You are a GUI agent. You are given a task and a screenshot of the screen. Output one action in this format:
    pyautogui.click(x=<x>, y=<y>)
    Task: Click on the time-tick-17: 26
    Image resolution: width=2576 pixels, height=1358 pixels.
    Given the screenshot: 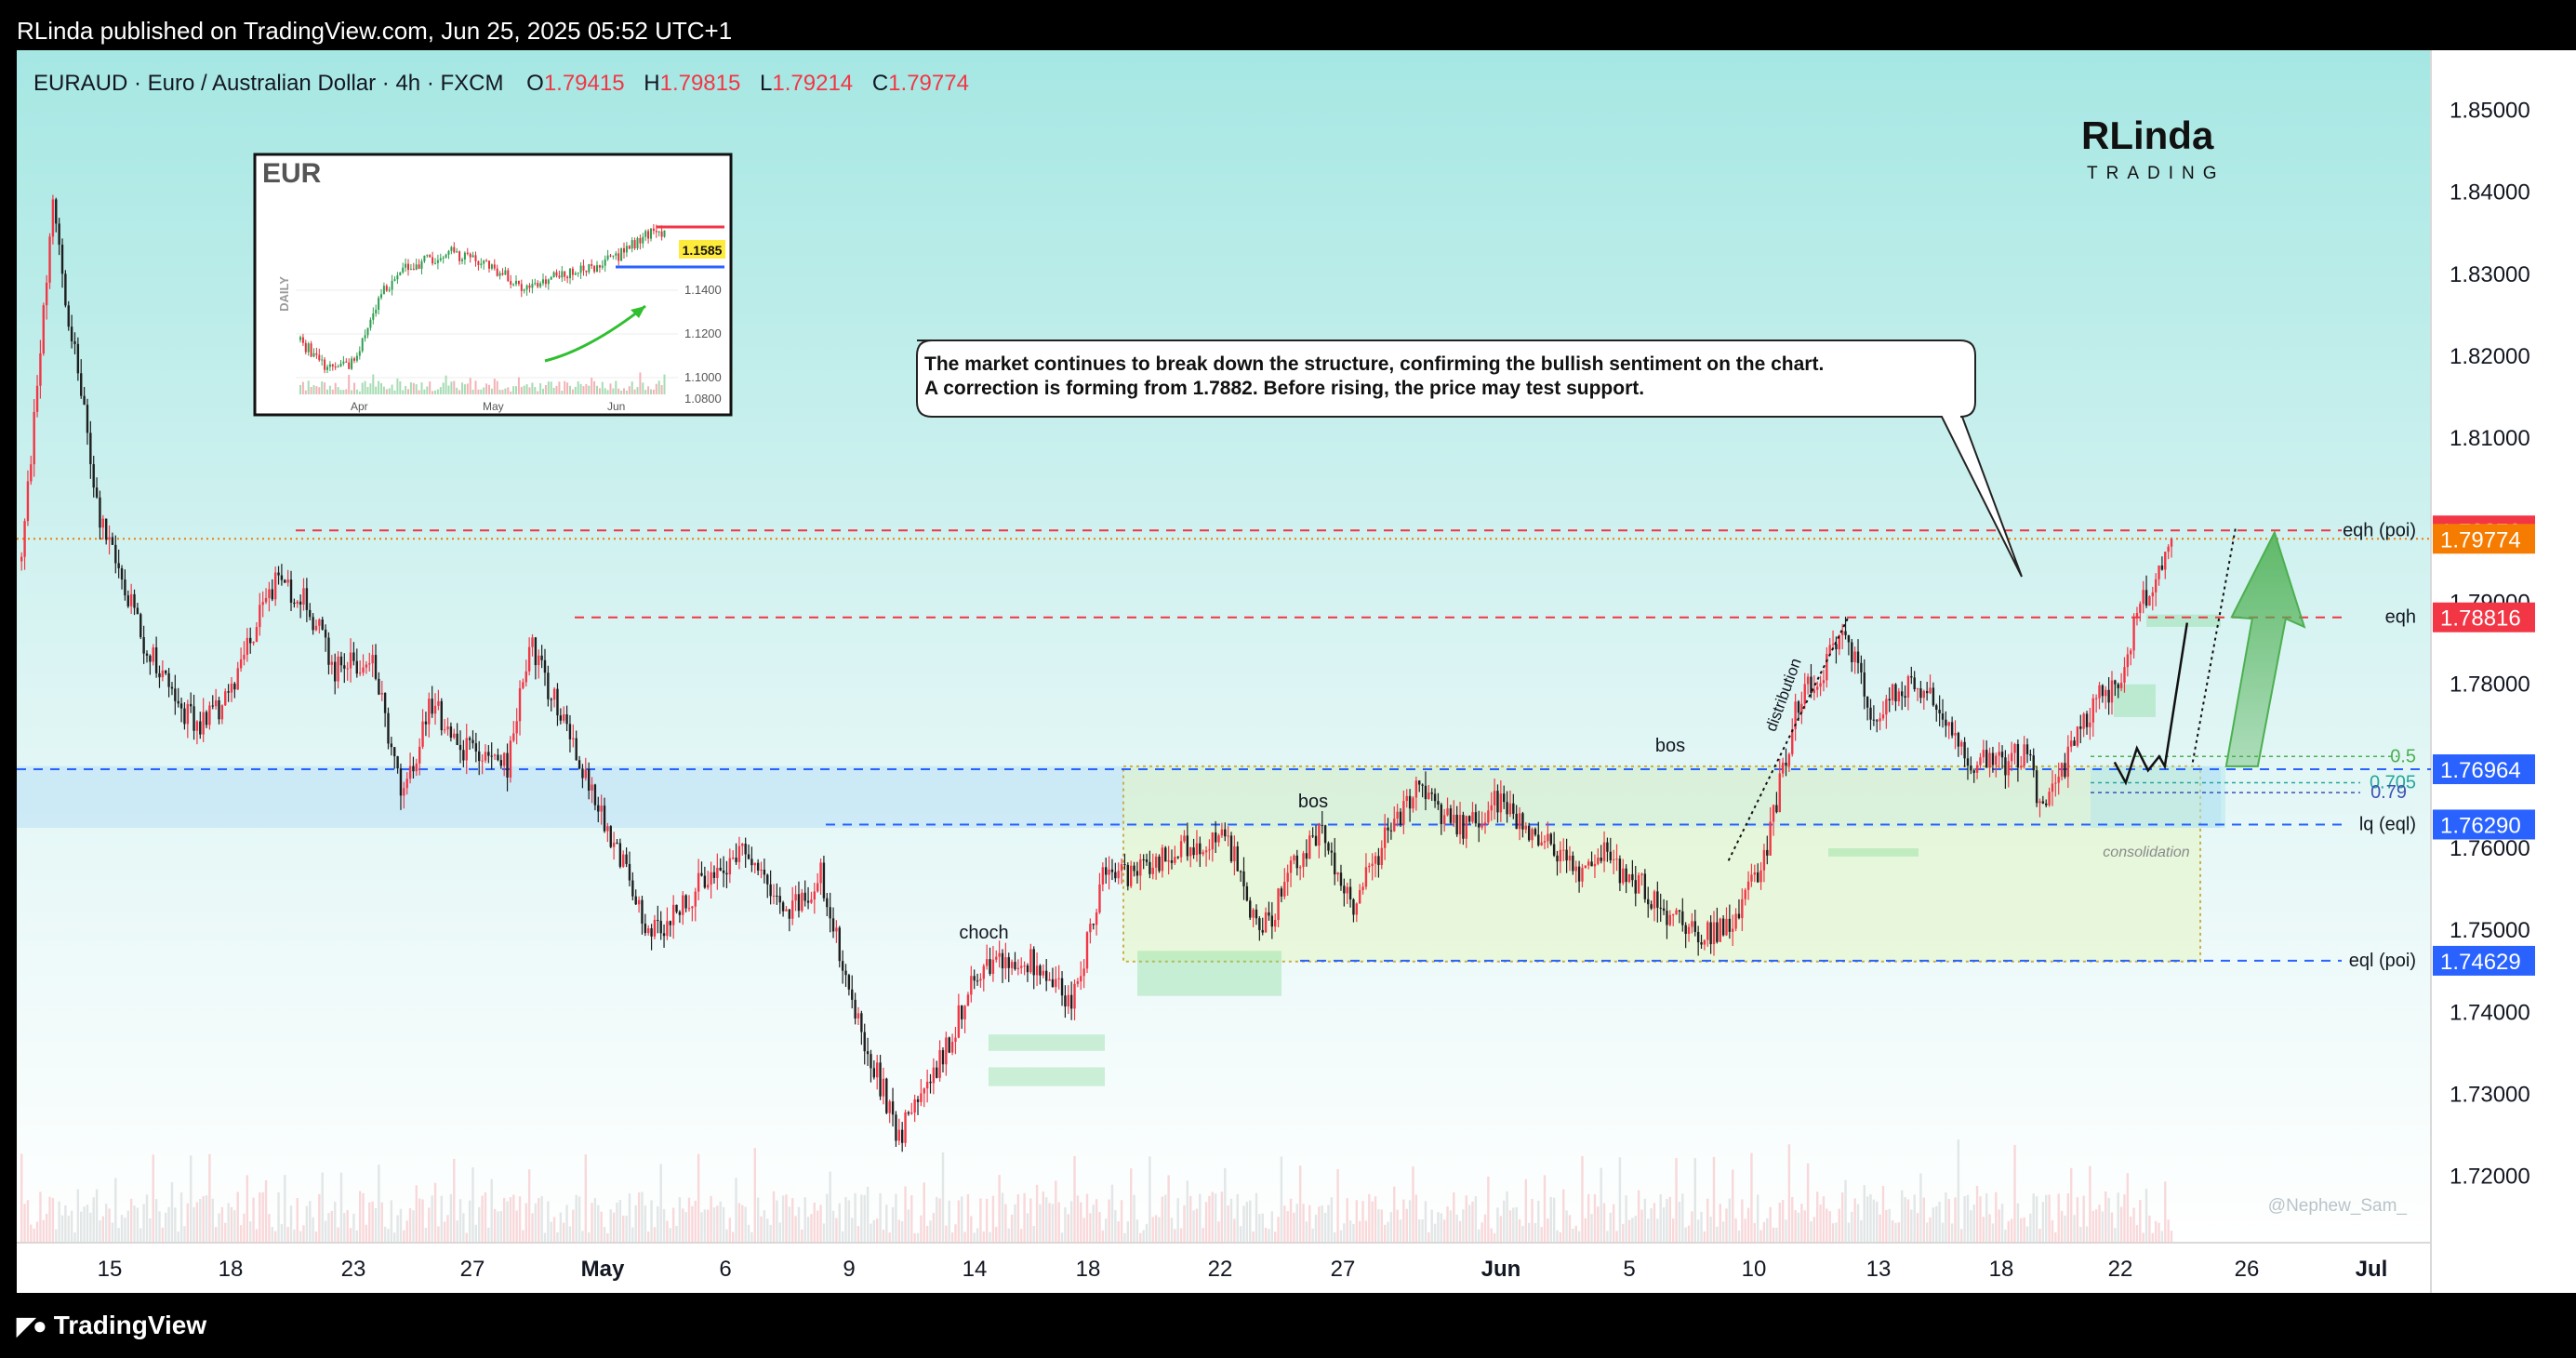 What is the action you would take?
    pyautogui.click(x=2247, y=1269)
    